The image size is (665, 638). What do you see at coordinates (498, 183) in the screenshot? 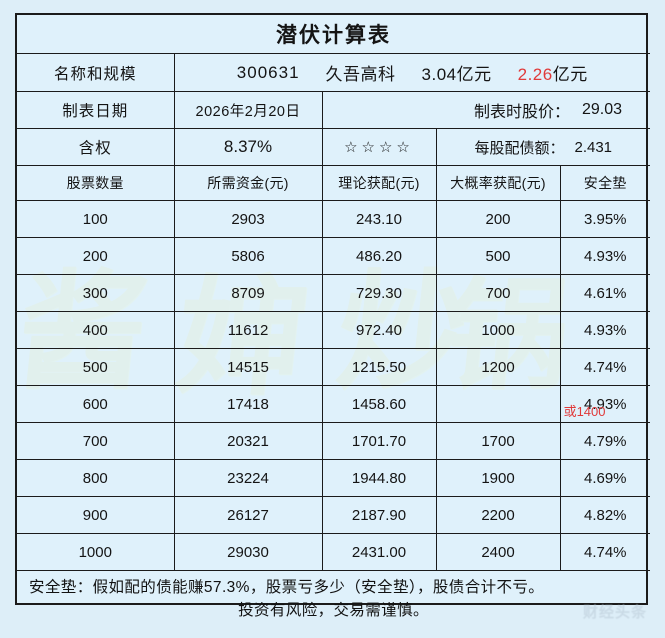
I see `column-header: 大概率获配(元)` at bounding box center [498, 183].